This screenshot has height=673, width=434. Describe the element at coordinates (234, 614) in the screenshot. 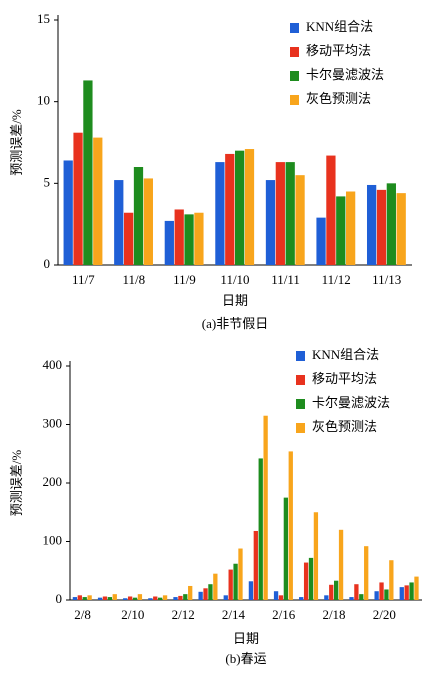

I see `x-tick-label: 2/14` at that location.